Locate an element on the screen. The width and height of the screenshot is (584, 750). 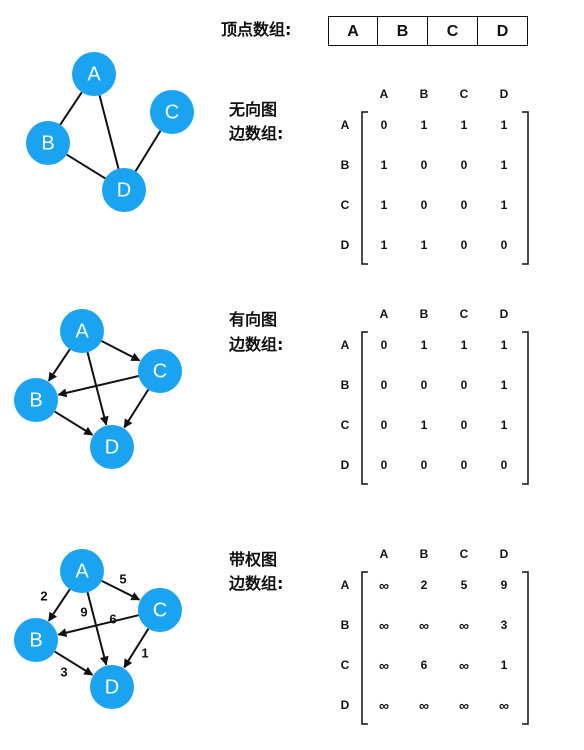
weighted-title: 带权图 is located at coordinates (253, 559).